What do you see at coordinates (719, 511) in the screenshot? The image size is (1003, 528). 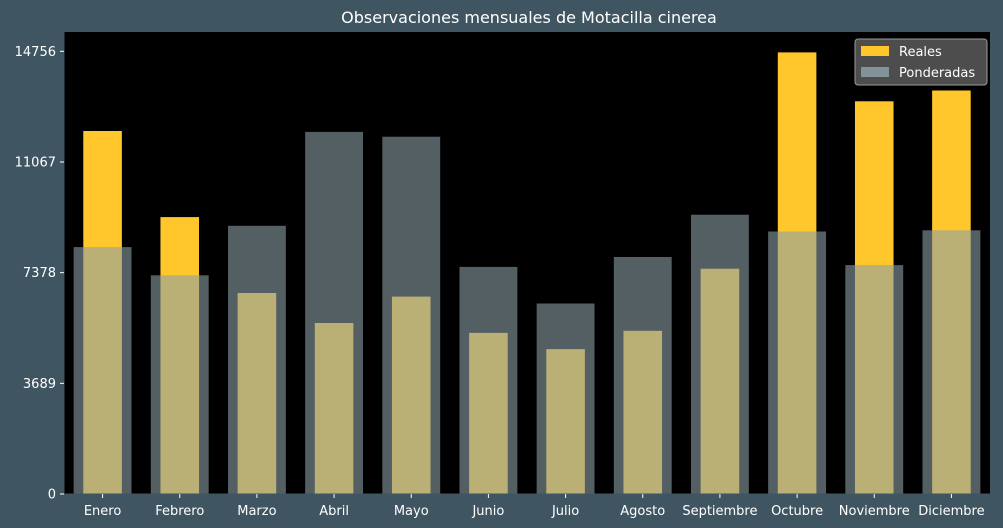 I see `x-tick-label: Septiembre` at bounding box center [719, 511].